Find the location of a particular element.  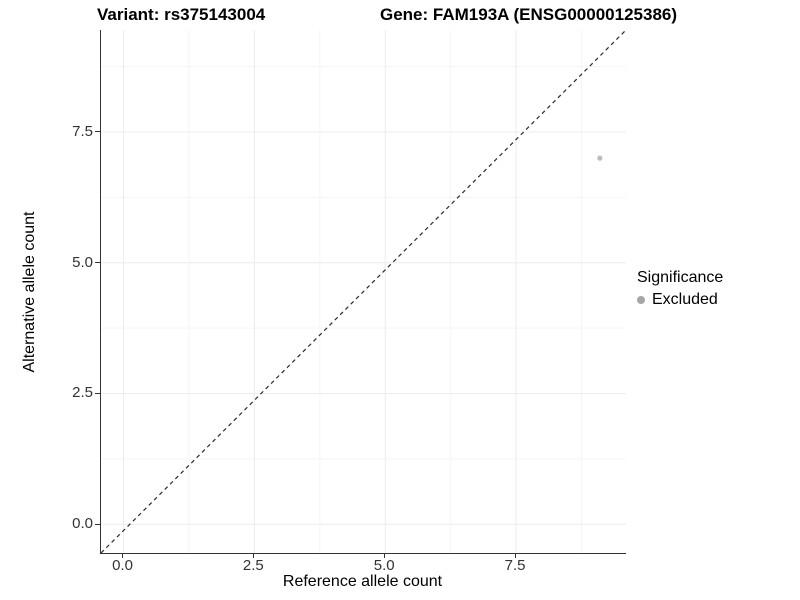

legend-item: Excluded is located at coordinates (680, 300).